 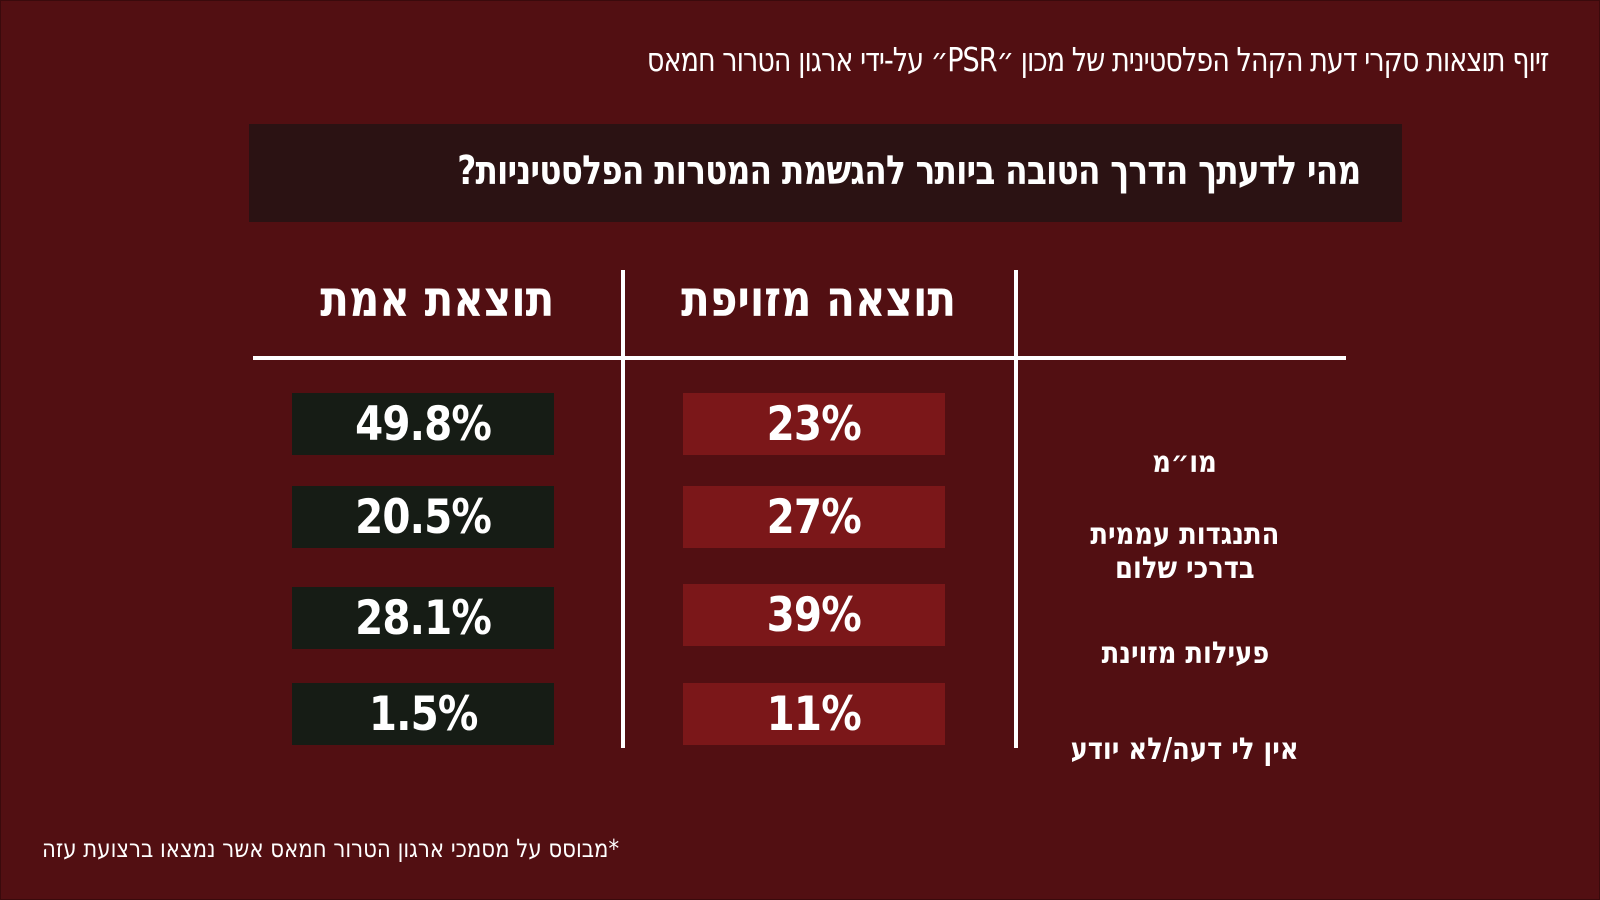 I want to click on column-header-fake: תוצאה מזויפת, so click(x=819, y=305).